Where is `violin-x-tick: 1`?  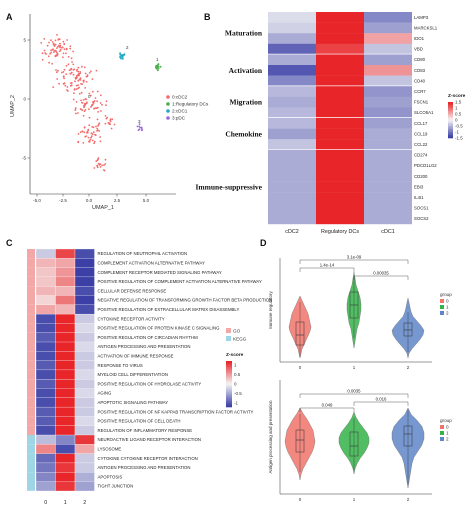 violin-x-tick: 1 is located at coordinates (354, 367).